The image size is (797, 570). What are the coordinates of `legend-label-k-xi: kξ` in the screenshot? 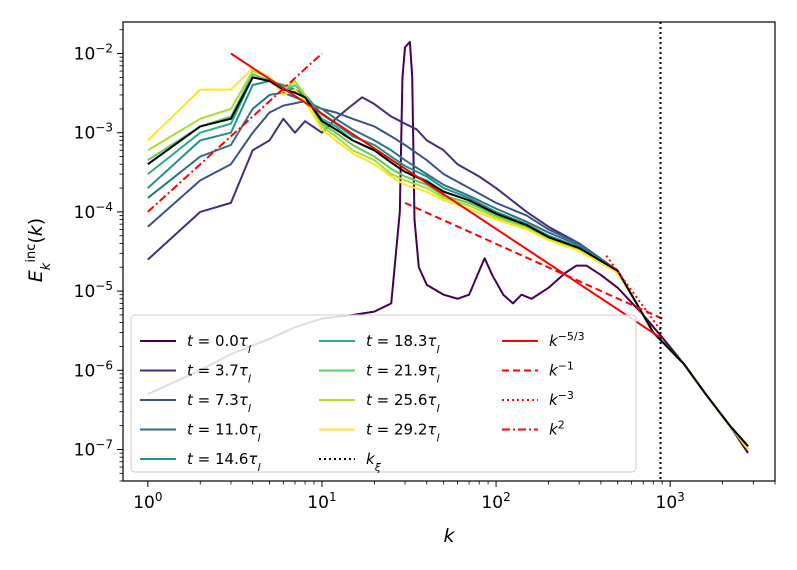 It's located at (374, 462).